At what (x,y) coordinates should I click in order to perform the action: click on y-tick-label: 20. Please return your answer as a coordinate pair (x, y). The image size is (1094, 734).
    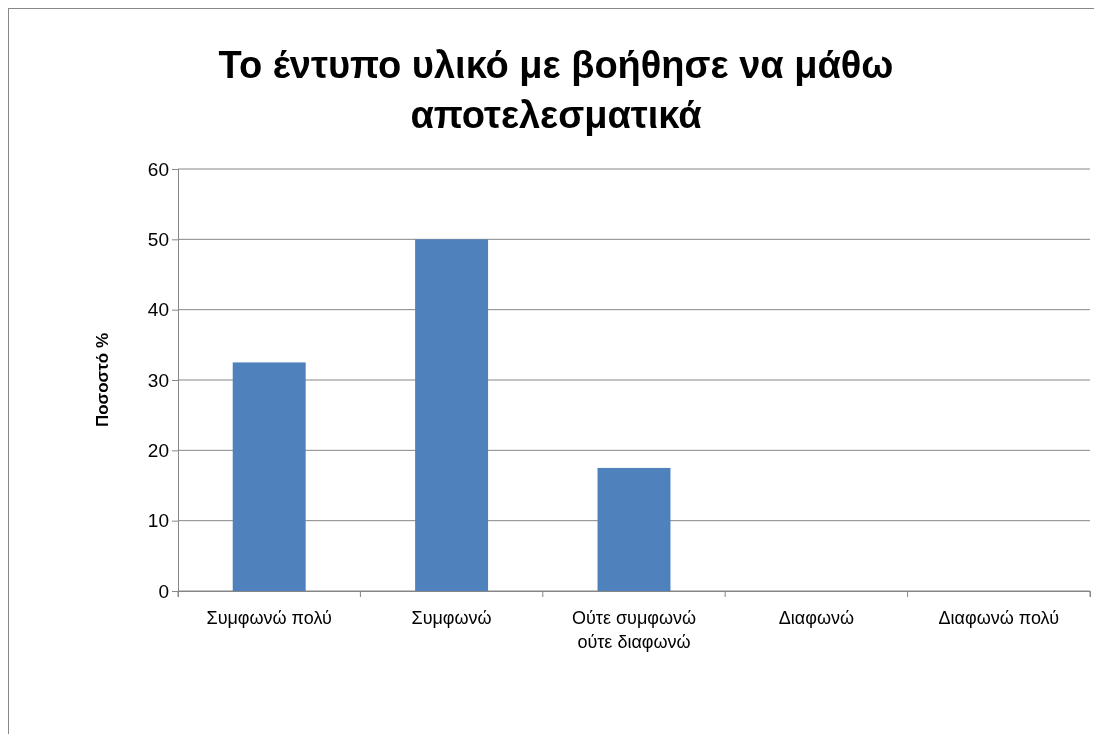
    Looking at the image, I should click on (158, 450).